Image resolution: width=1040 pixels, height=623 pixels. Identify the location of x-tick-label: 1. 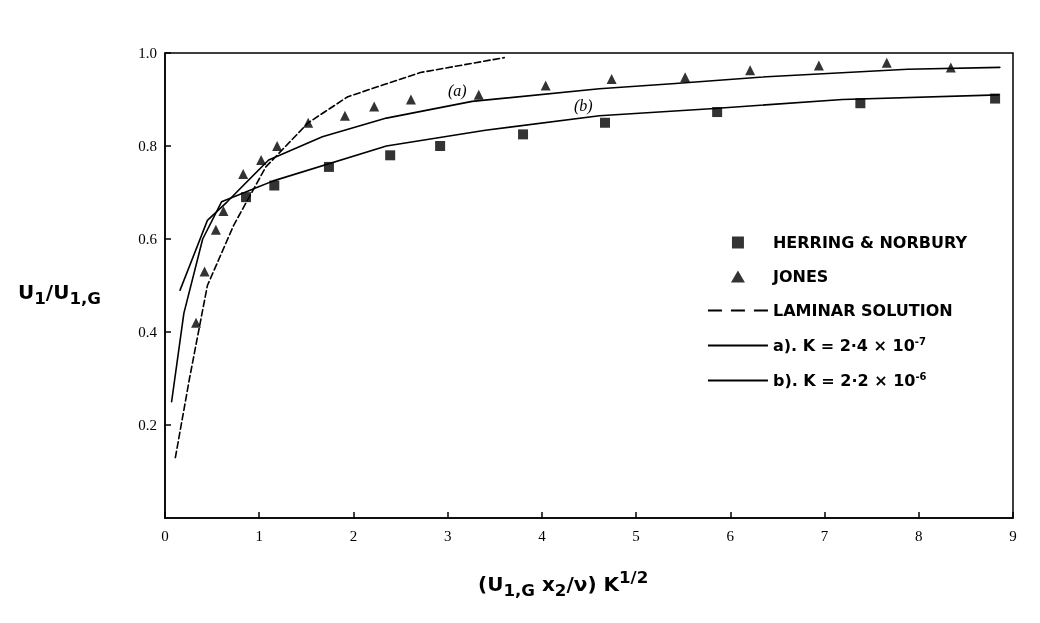
(259, 535).